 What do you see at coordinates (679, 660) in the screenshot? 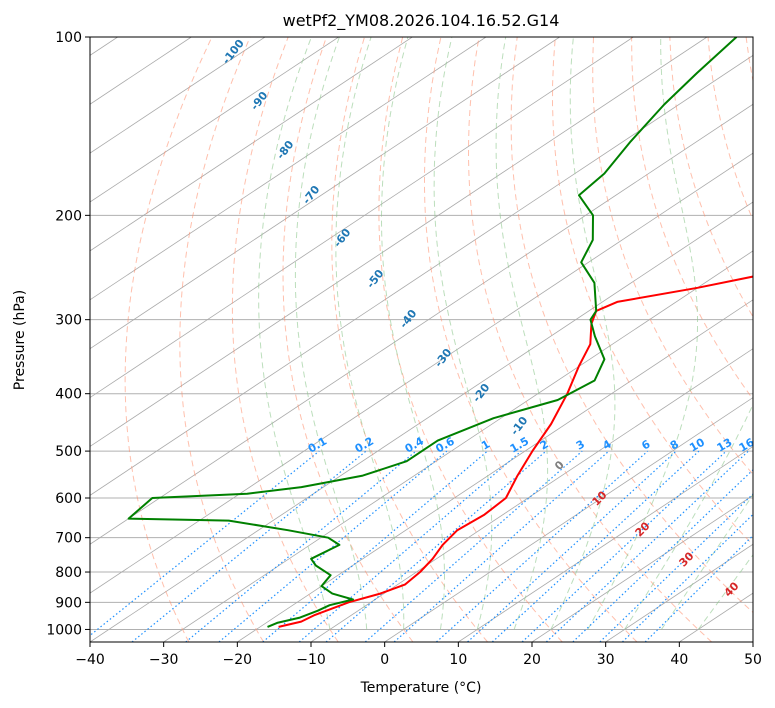
I see `x-tick-label: 40` at bounding box center [679, 660].